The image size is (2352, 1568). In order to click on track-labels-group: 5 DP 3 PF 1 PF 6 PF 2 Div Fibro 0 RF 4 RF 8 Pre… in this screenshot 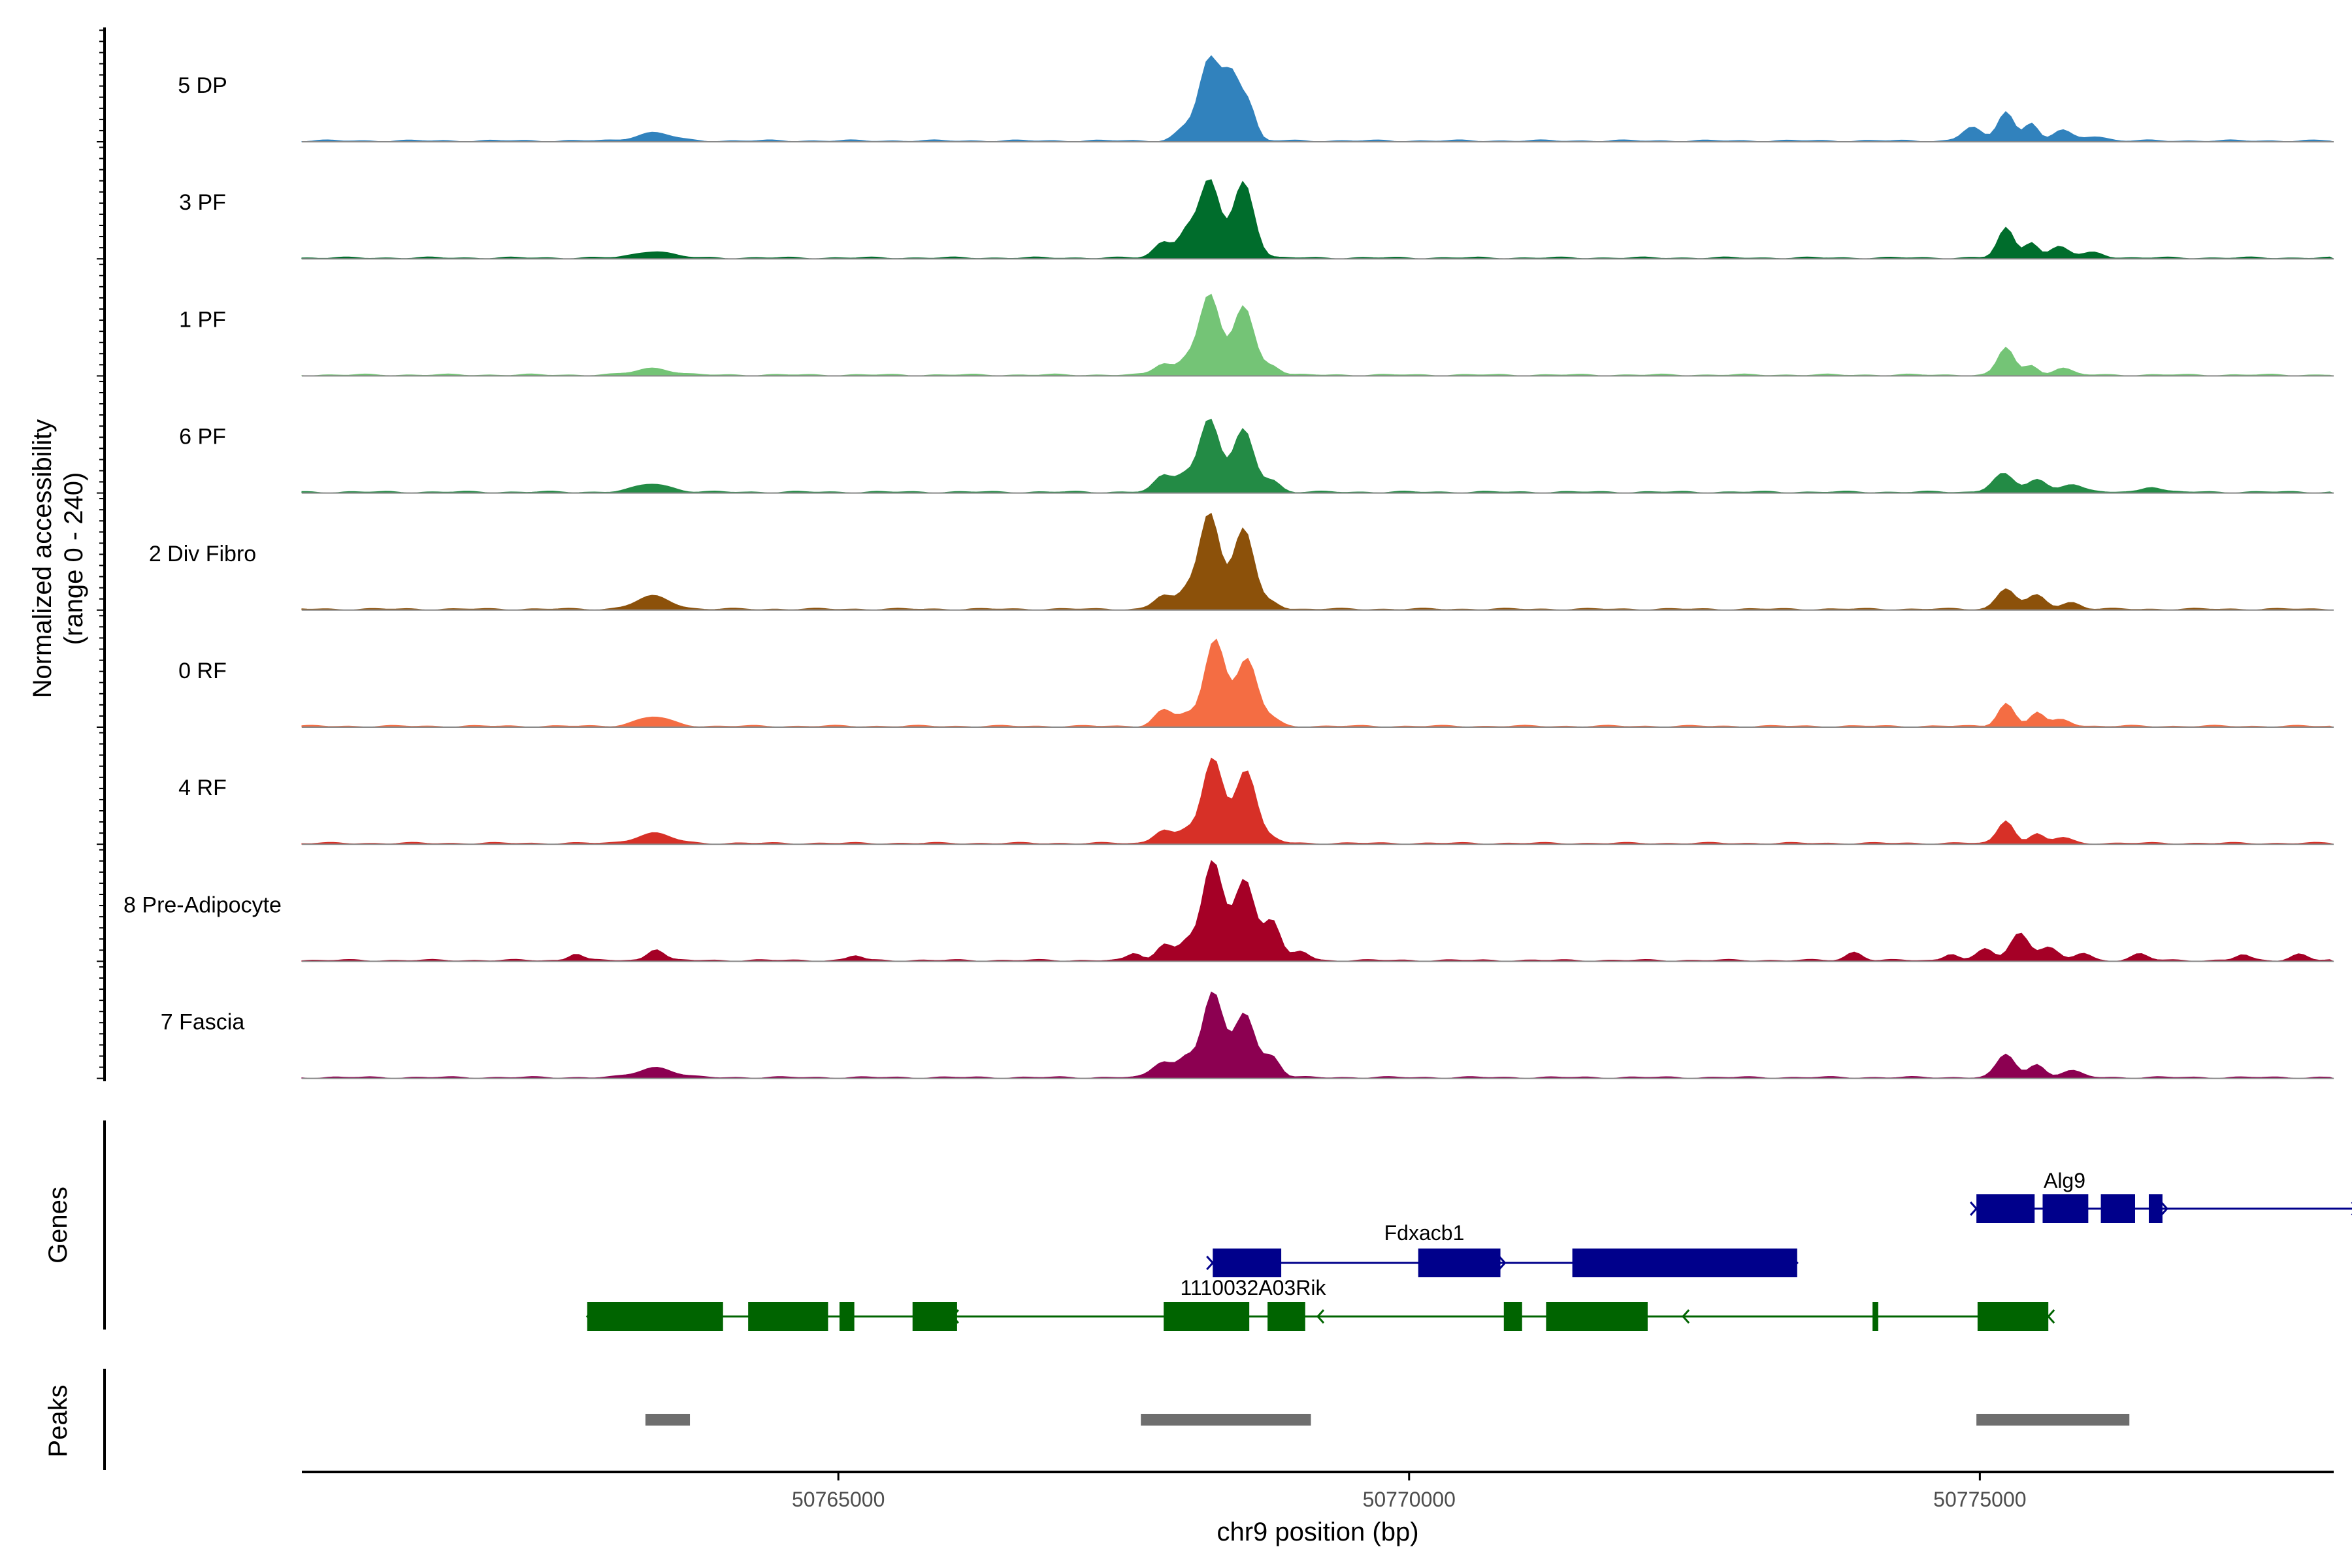, I will do `click(202, 554)`.